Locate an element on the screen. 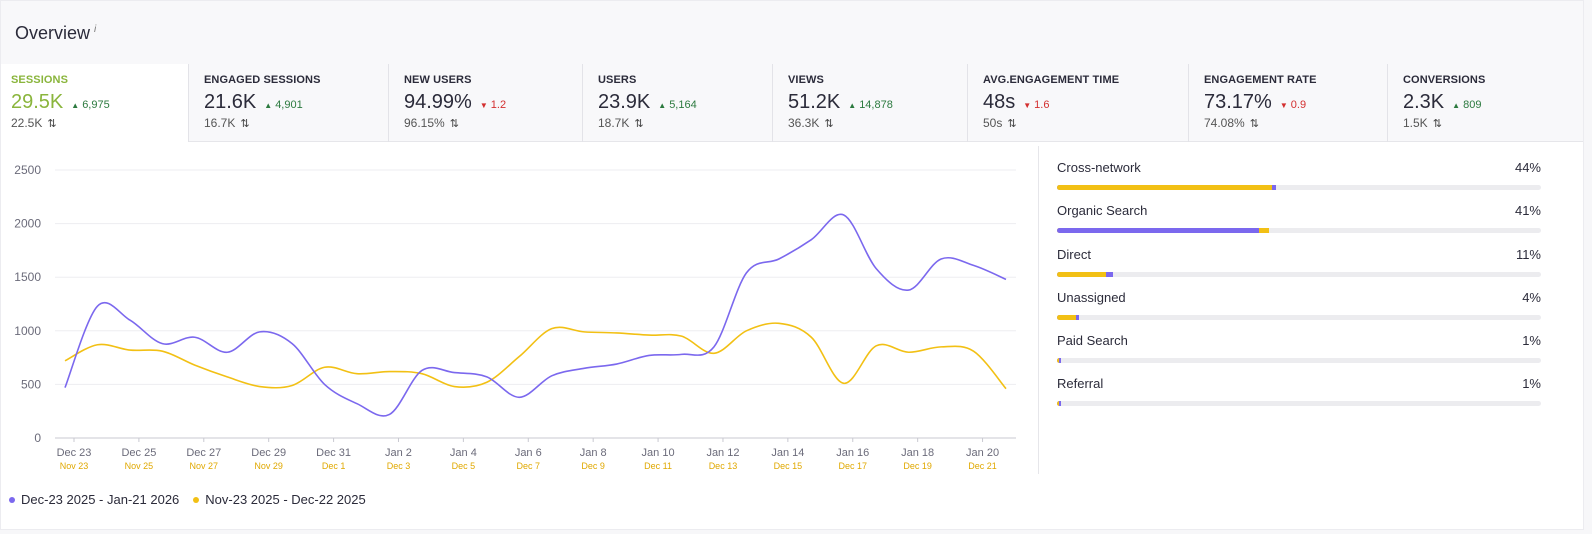 Image resolution: width=1592 pixels, height=534 pixels. x-tick-label-previous: Dec 9 is located at coordinates (593, 466).